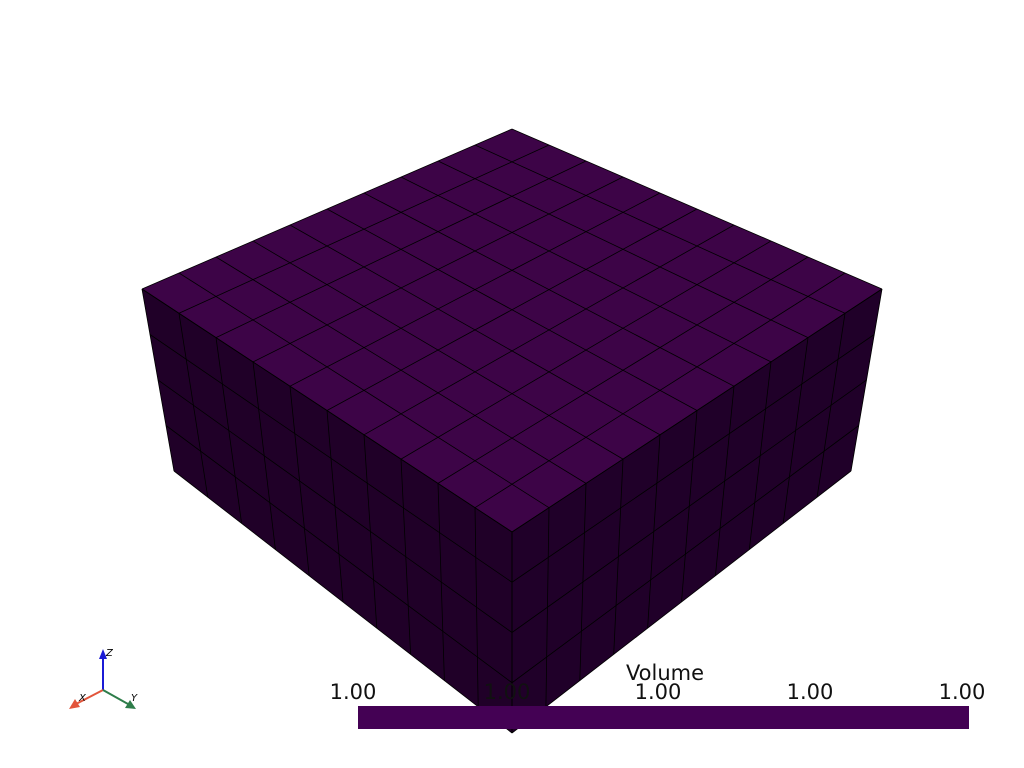 This screenshot has height=768, width=1024. What do you see at coordinates (115, 697) in the screenshot?
I see `y-axis-arrow` at bounding box center [115, 697].